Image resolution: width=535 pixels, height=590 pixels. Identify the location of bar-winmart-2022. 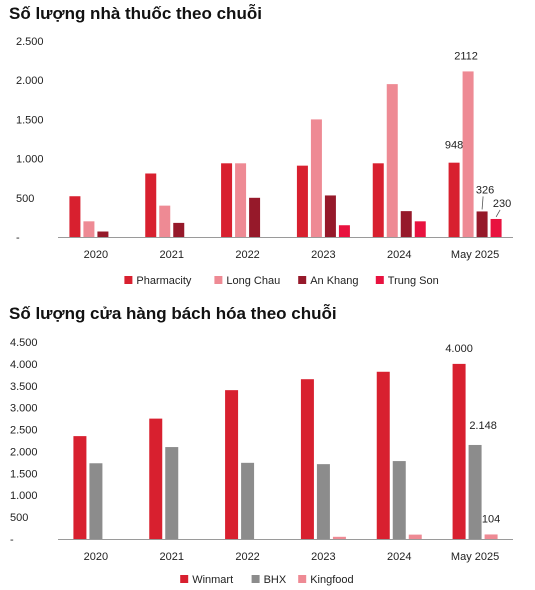
(232, 464).